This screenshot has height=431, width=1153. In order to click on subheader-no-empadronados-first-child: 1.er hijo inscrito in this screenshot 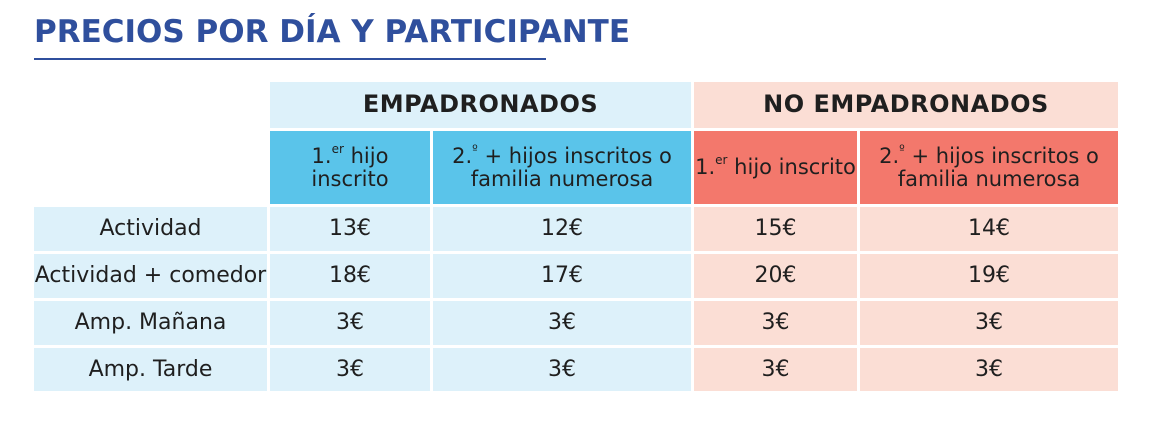, I will do `click(775, 167)`.